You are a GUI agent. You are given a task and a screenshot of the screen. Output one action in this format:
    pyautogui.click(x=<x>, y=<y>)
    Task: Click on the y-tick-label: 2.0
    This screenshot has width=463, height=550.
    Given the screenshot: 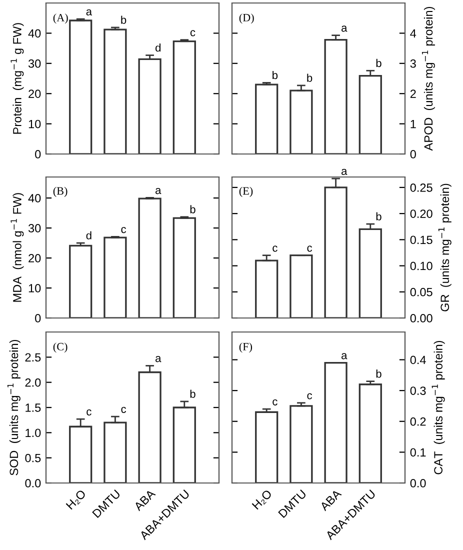 What is the action you would take?
    pyautogui.click(x=33, y=382)
    